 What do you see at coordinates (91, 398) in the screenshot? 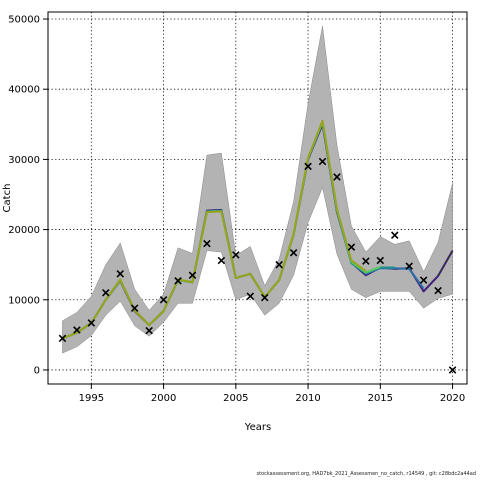
I see `x-tick-label: 1995` at bounding box center [91, 398].